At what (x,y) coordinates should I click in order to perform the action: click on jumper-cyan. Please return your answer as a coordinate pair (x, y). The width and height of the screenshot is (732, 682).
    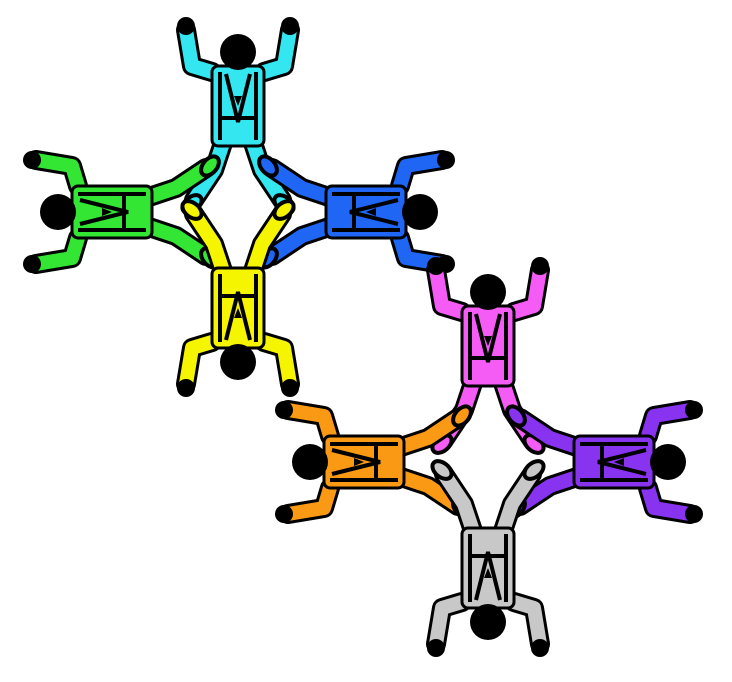
    Looking at the image, I should click on (238, 116).